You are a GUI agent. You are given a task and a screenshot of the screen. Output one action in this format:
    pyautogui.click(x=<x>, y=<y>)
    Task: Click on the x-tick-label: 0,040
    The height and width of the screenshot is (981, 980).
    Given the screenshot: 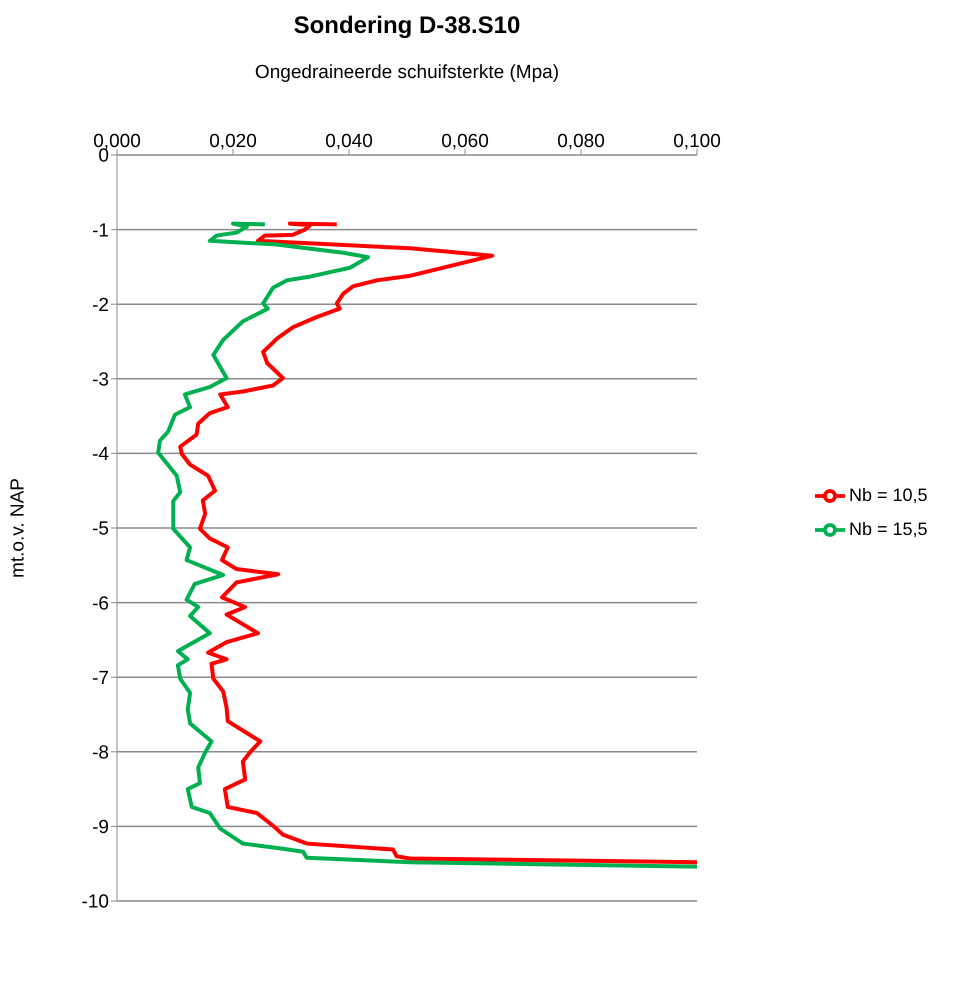 What is the action you would take?
    pyautogui.click(x=349, y=141)
    